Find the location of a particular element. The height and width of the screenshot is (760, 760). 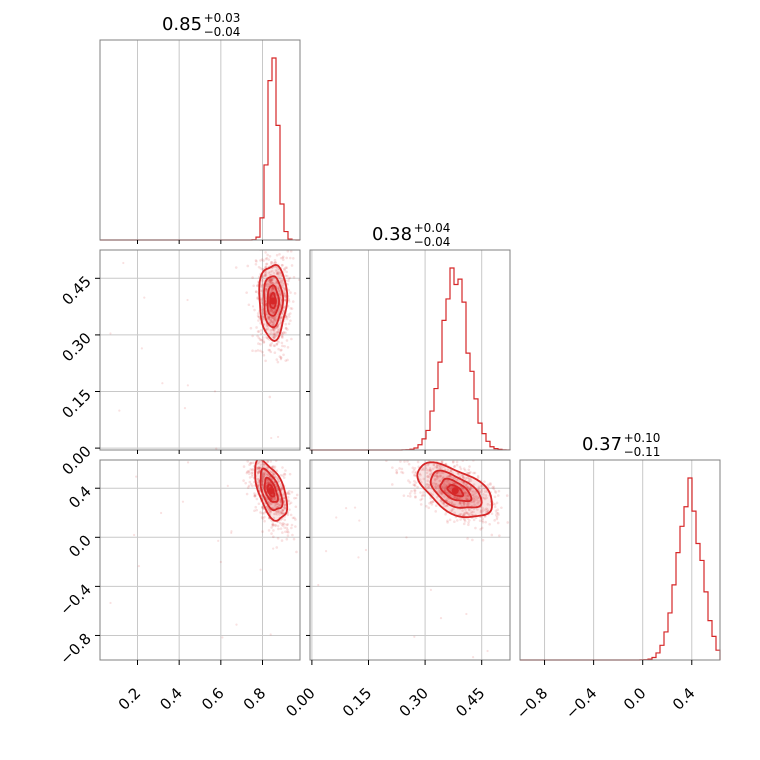

x-tick-label-2-3: 0.4 is located at coordinates (684, 699).